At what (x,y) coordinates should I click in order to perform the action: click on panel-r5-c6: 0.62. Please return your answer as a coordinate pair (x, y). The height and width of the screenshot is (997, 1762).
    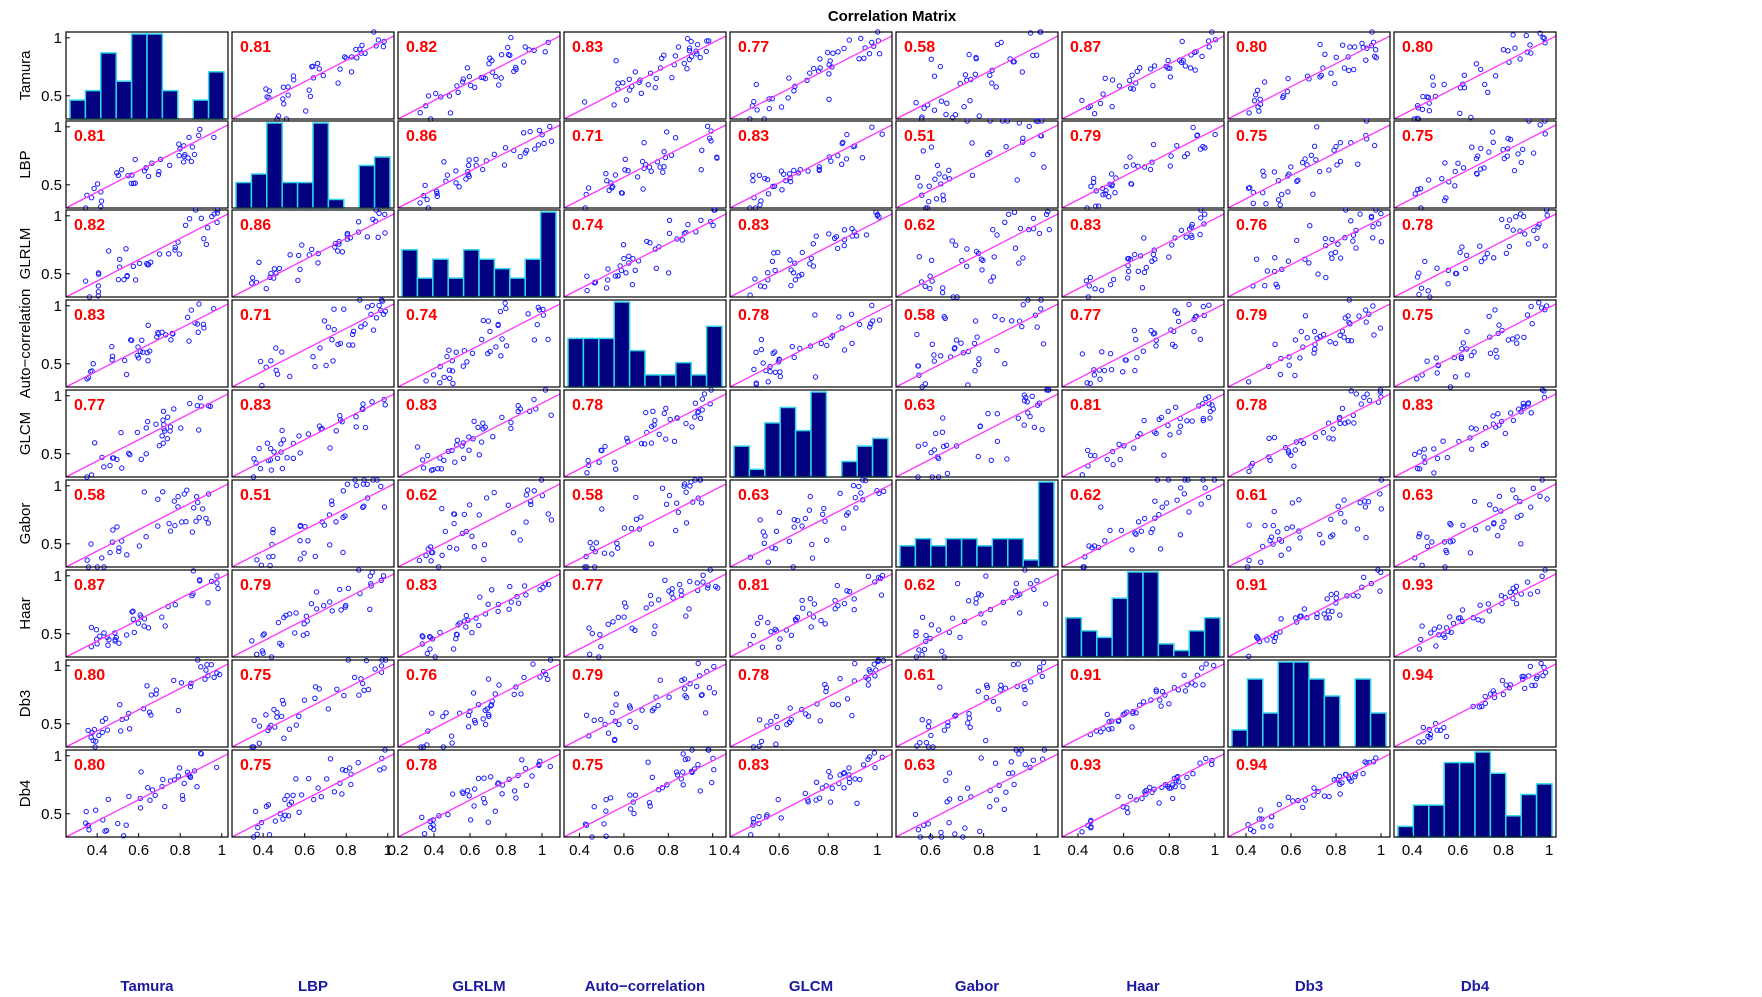
    Looking at the image, I should click on (1143, 523).